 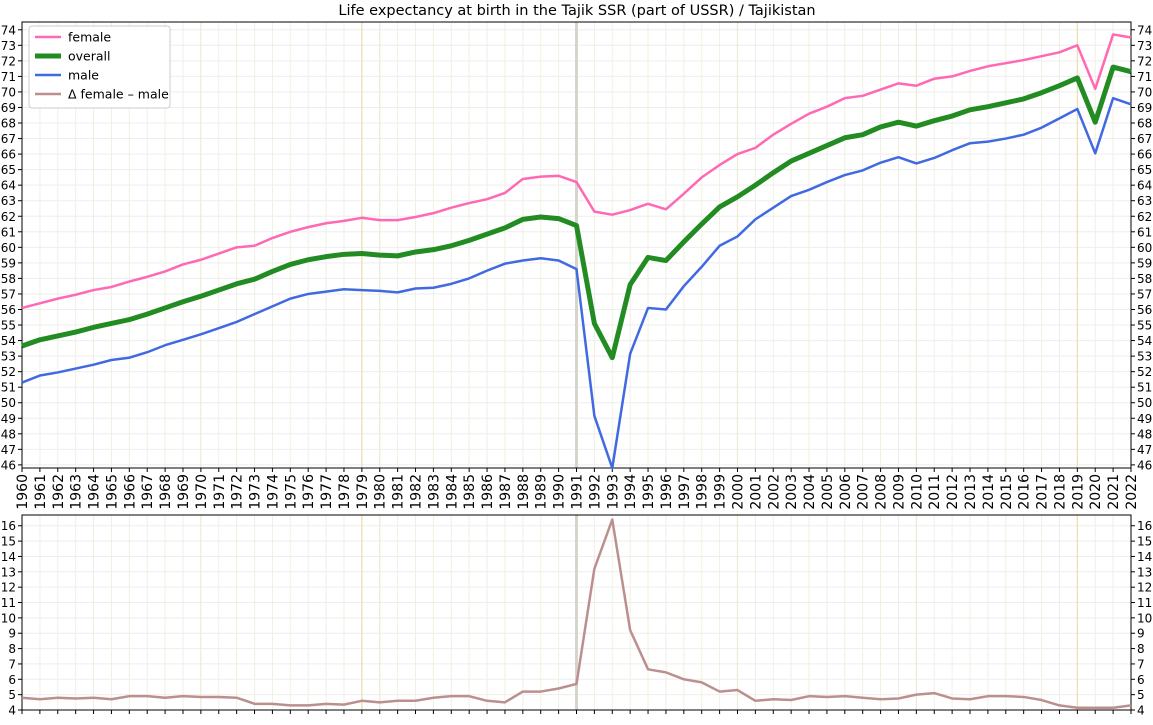 I want to click on x-tick-label: 2015, so click(x=1007, y=492).